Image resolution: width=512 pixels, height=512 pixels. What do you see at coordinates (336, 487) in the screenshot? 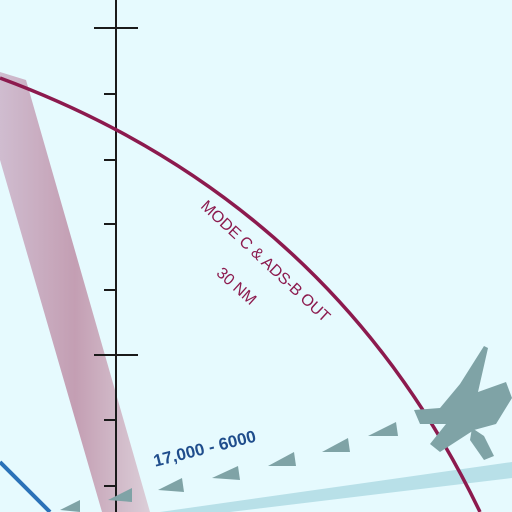
I see `teal-route-band` at bounding box center [336, 487].